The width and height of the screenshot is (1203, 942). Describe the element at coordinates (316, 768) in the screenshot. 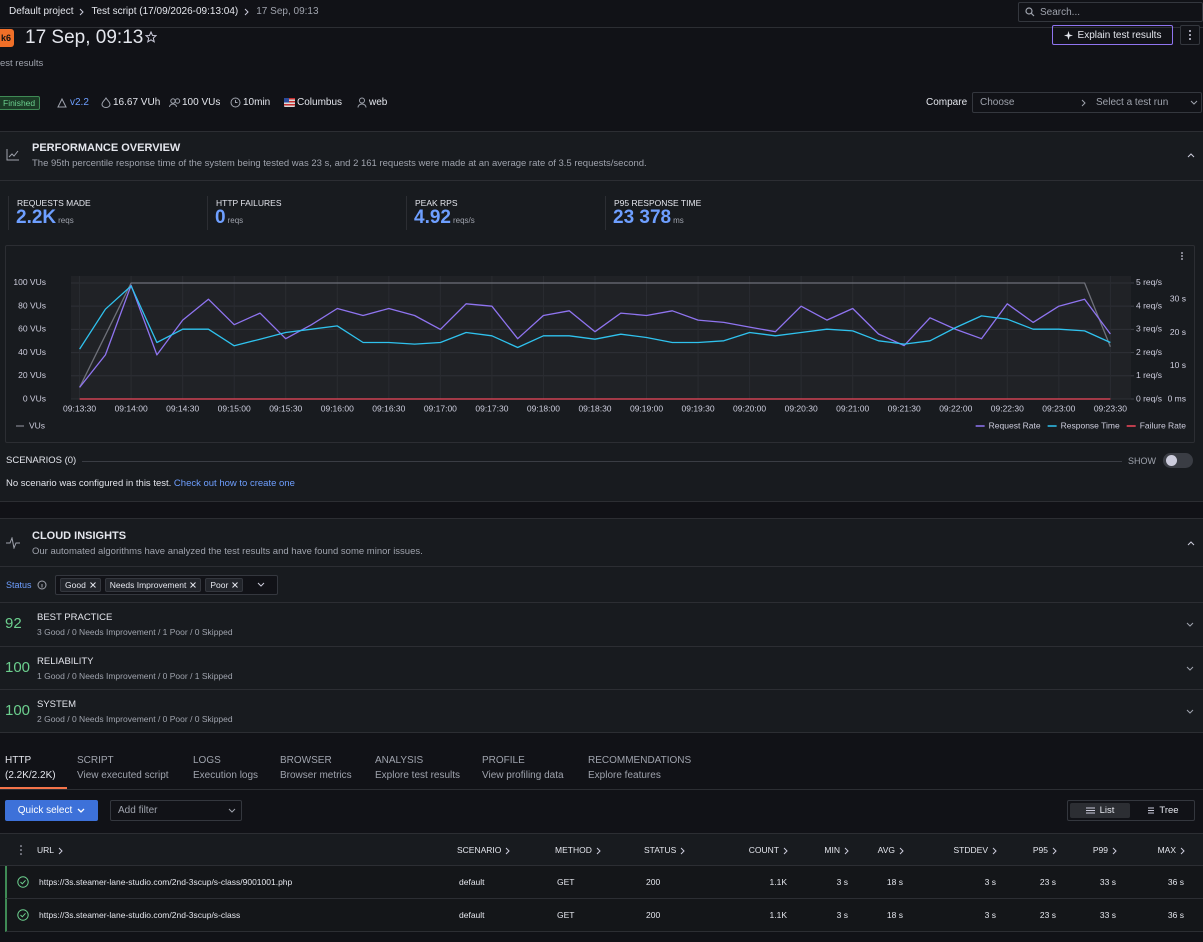

I see `tab: BROWSER Browser metrics` at that location.